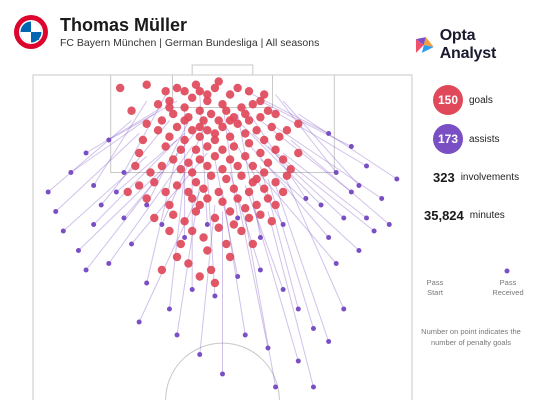  Describe the element at coordinates (481, 100) in the screenshot. I see `goals-label: goals` at that location.